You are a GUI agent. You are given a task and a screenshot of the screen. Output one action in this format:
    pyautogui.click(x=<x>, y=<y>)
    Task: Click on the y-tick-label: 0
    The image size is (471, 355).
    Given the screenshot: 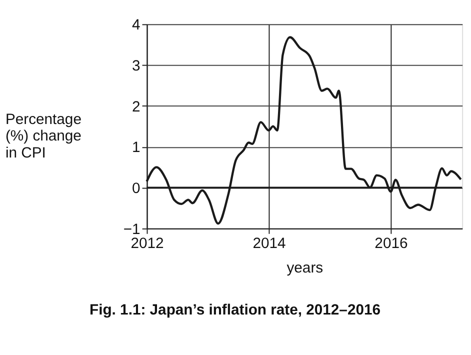 What is the action you would take?
    pyautogui.click(x=136, y=189)
    